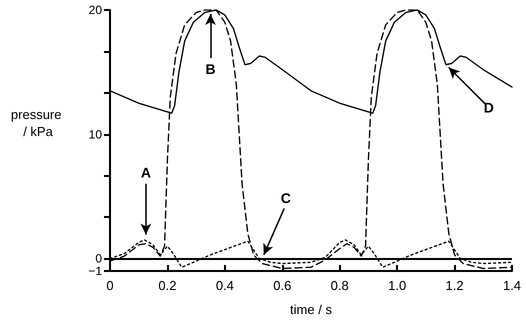 The width and height of the screenshot is (526, 321). I want to click on x-tick-label: 0.4, so click(225, 285).